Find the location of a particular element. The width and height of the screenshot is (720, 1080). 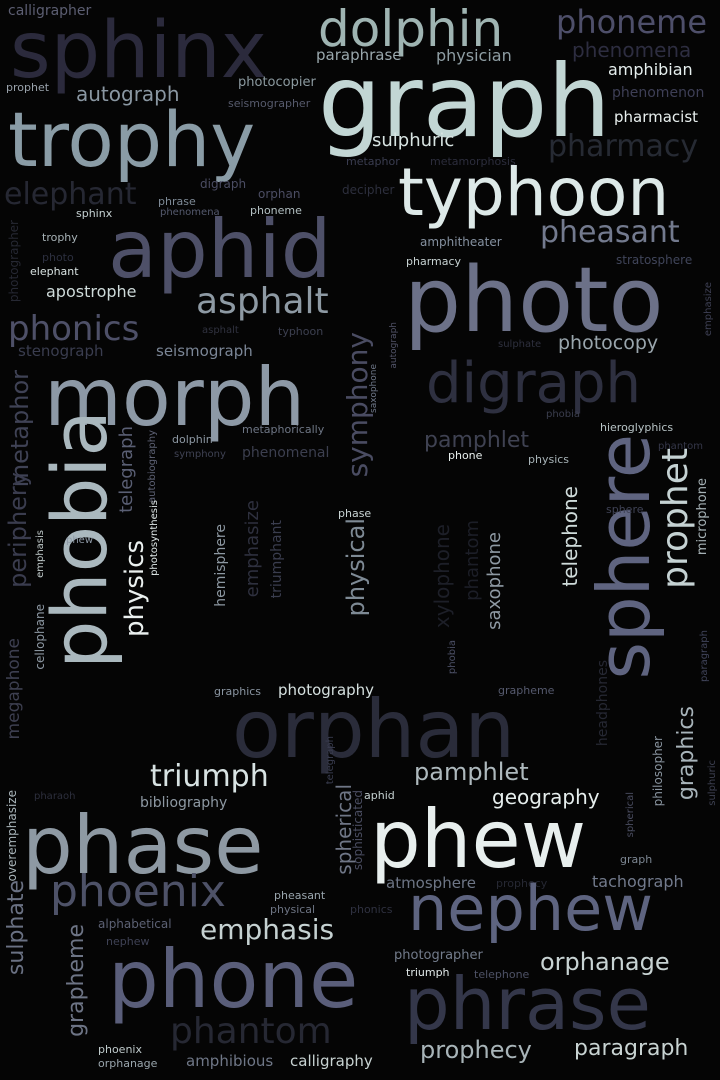

cloud-word: graph is located at coordinates (464, 101).